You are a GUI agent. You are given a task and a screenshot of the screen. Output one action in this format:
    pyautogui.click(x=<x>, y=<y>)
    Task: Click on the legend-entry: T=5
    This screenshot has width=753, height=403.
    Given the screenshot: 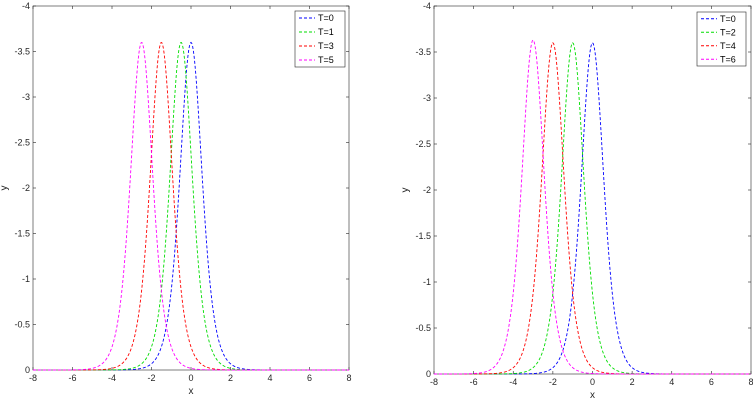 What is the action you would take?
    pyautogui.click(x=326, y=60)
    